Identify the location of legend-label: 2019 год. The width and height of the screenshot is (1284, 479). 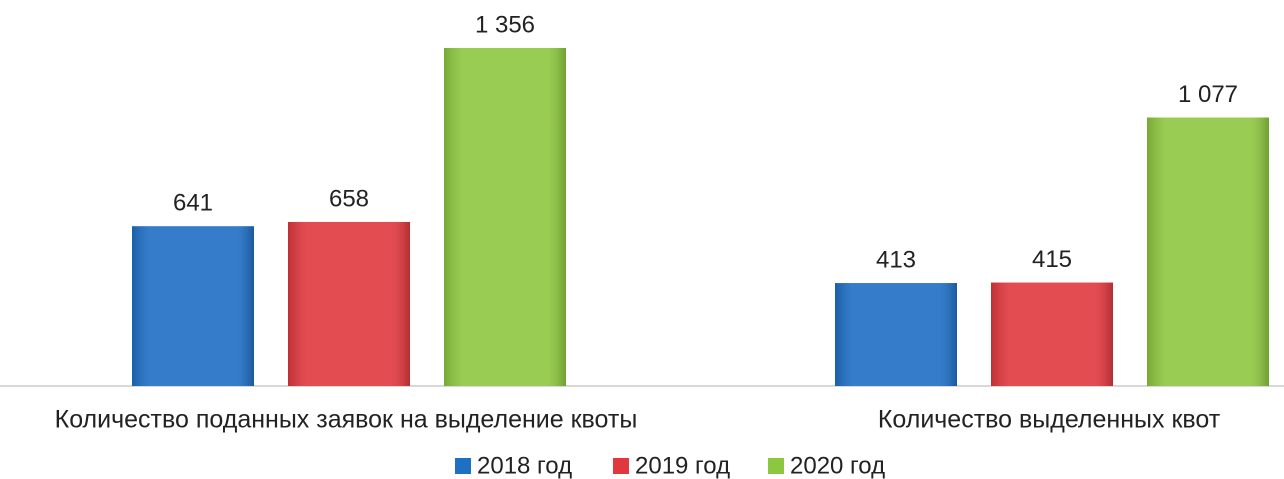
(682, 465).